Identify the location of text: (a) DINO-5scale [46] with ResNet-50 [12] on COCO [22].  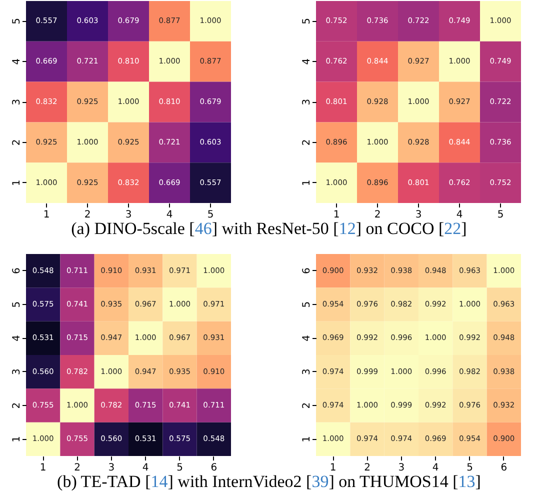
(269, 228).